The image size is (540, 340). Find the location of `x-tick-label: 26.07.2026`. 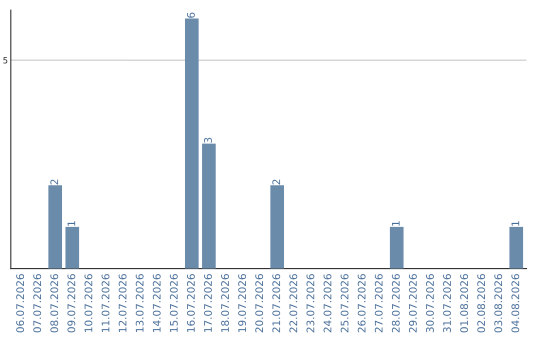

x-tick-label: 26.07.2026 is located at coordinates (362, 303).